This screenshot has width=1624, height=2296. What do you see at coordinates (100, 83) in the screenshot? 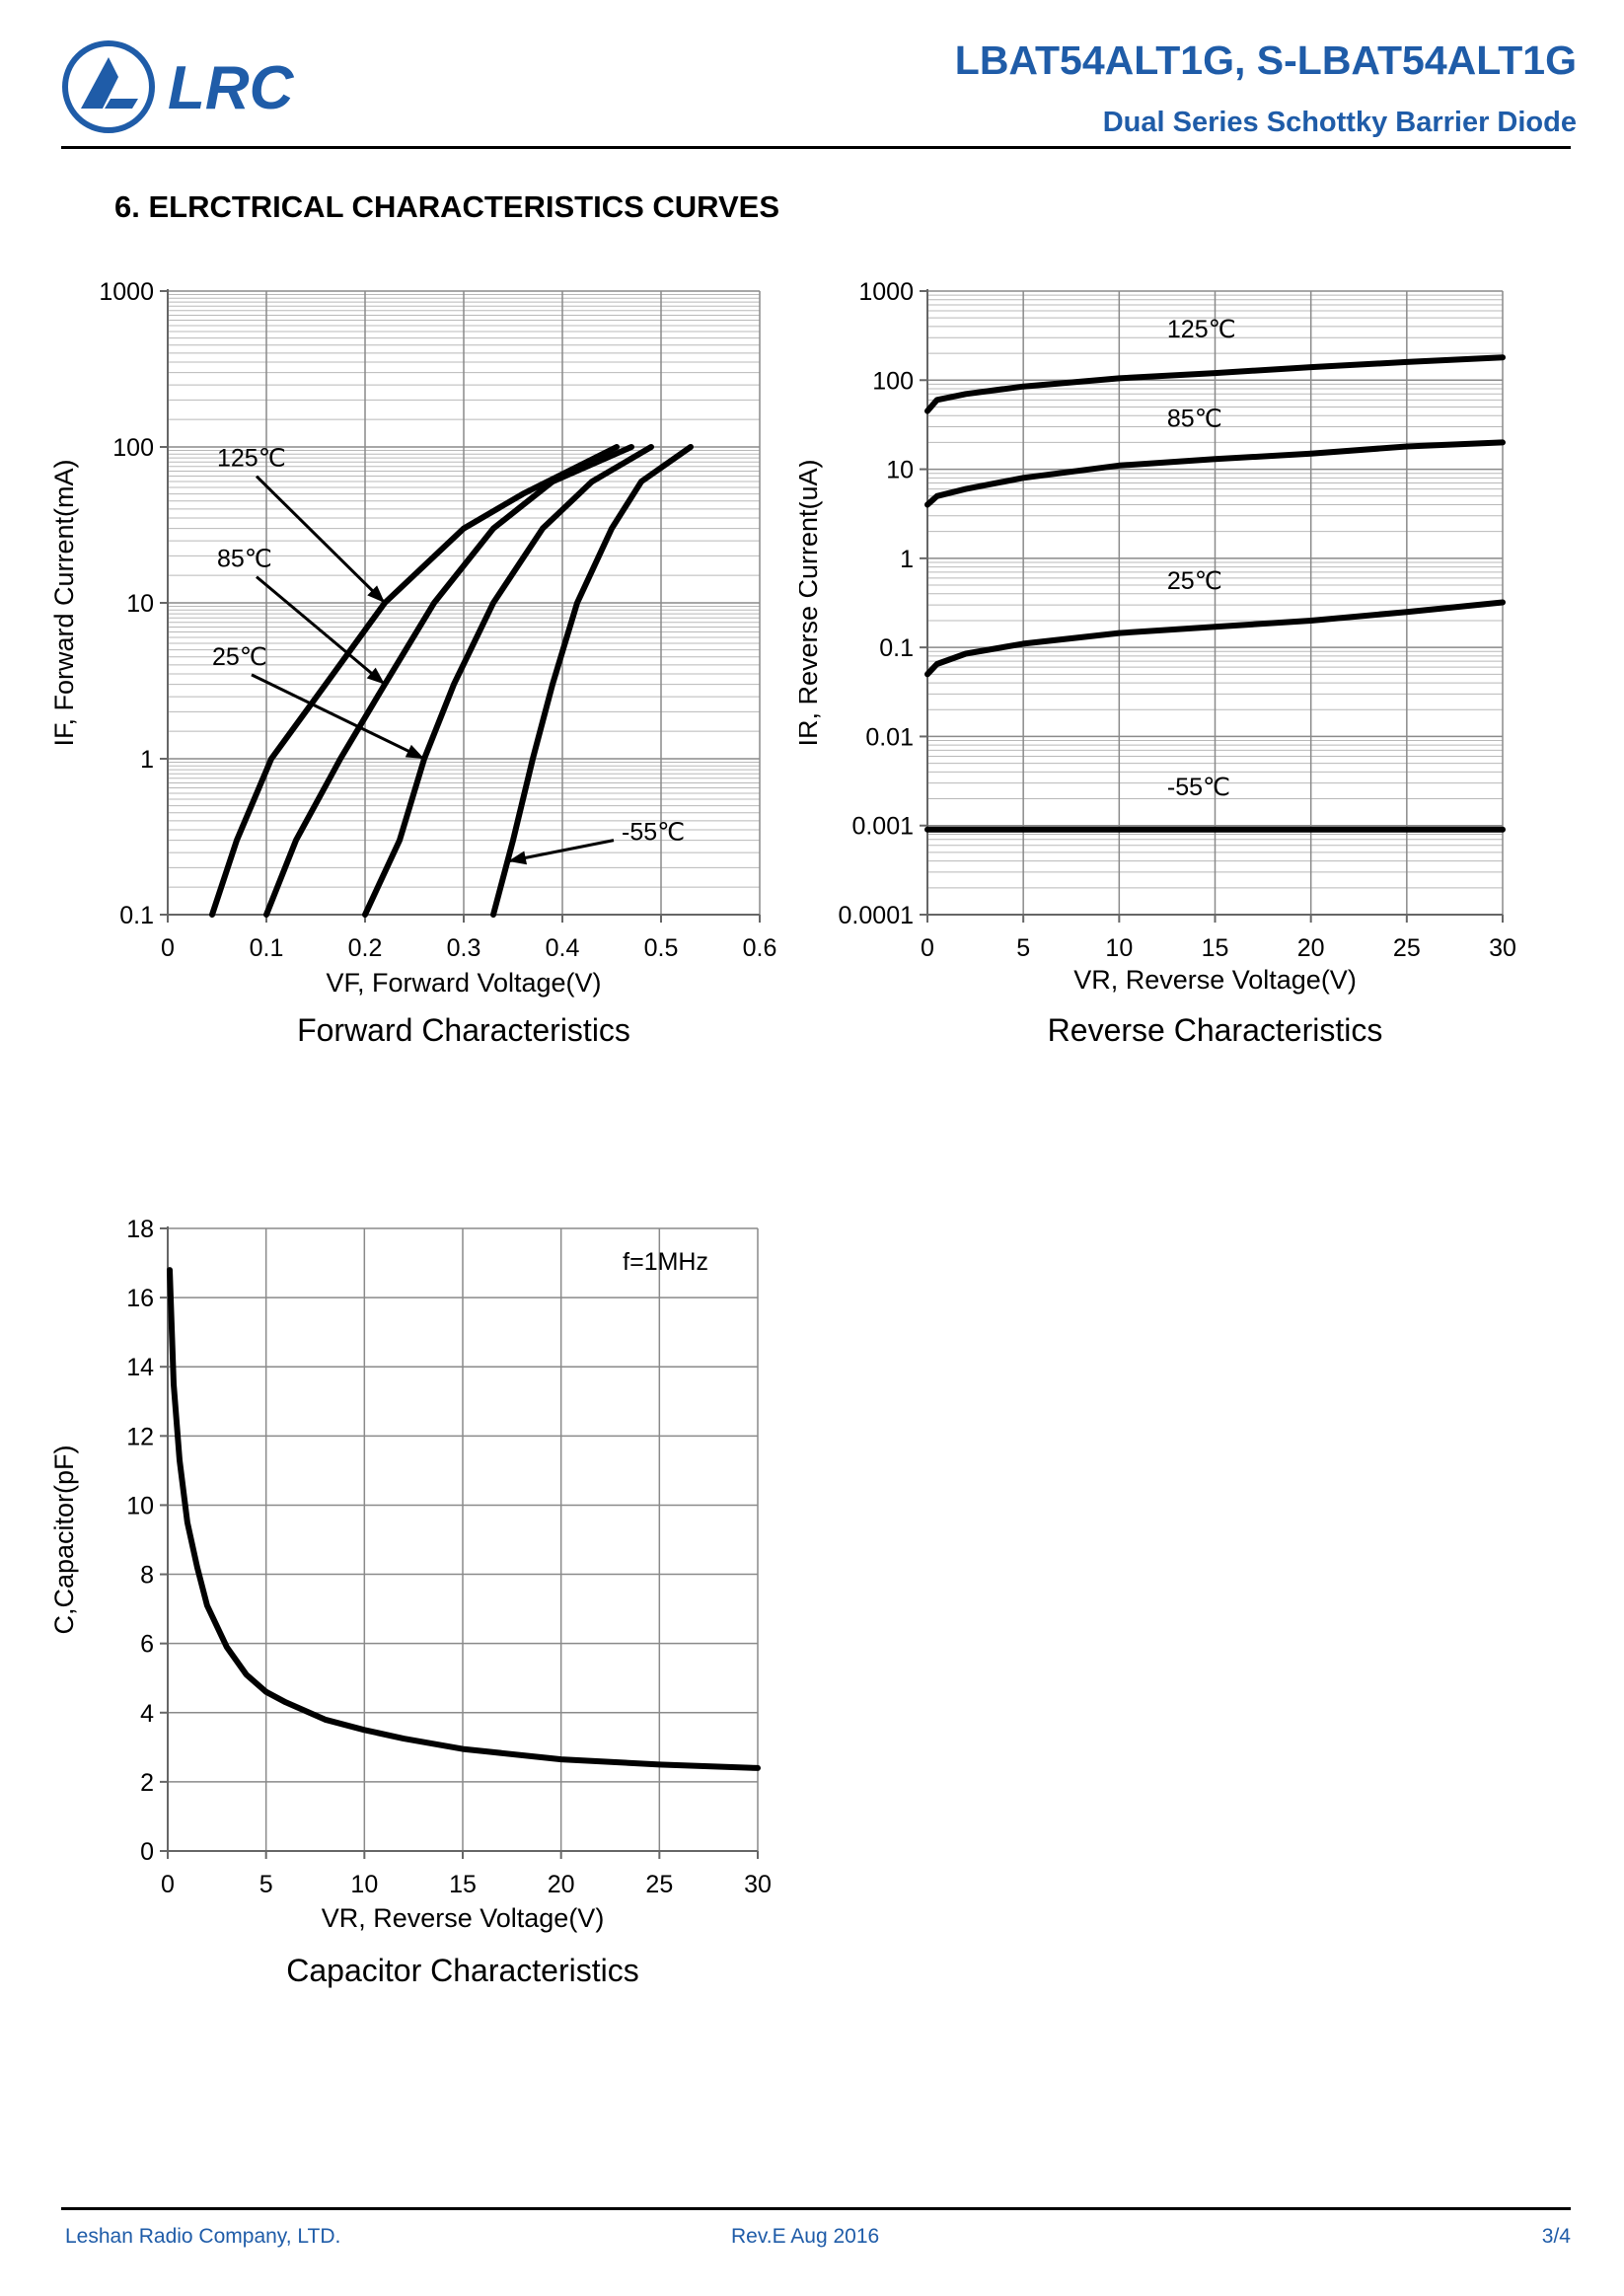
I see `logo-mark` at bounding box center [100, 83].